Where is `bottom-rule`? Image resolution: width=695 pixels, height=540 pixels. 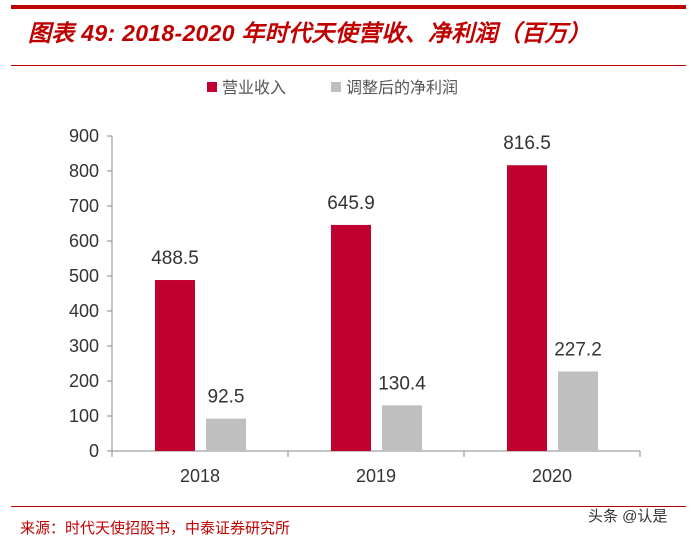
bottom-rule is located at coordinates (348, 506).